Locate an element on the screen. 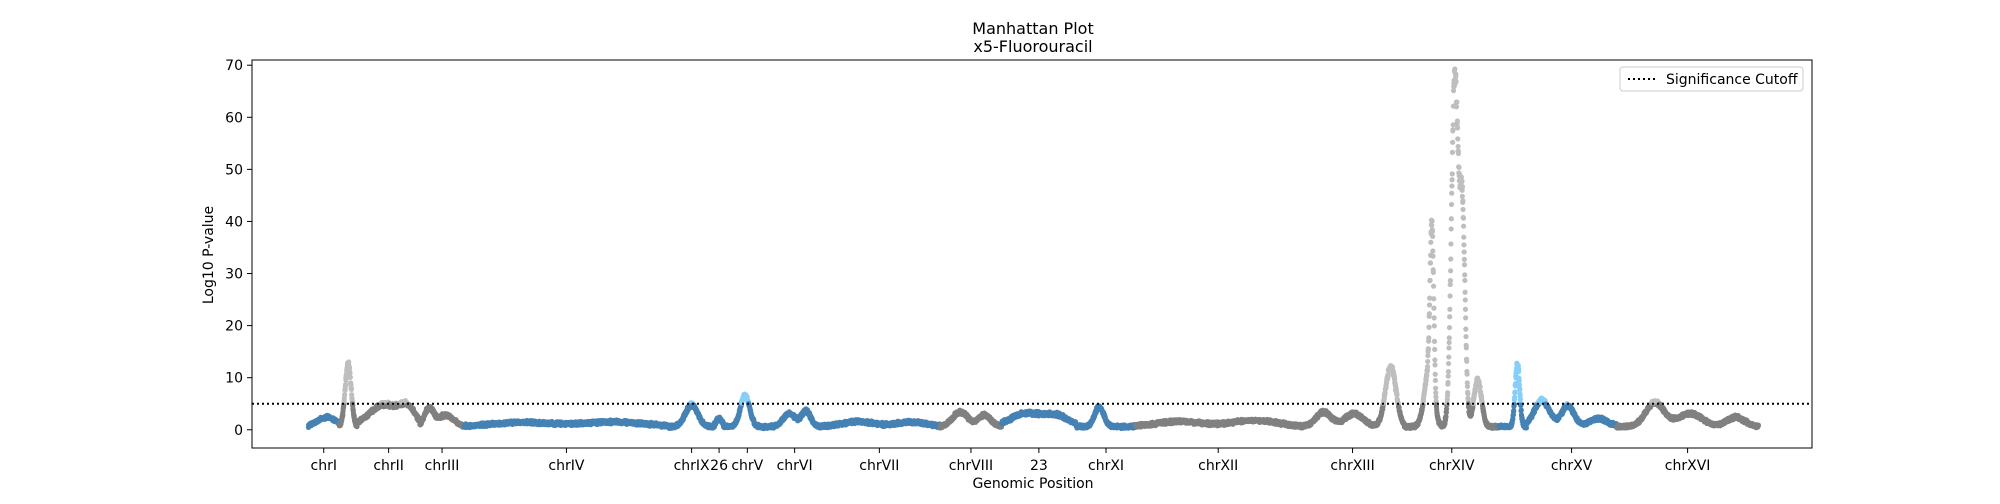  chart-title: Manhattan Plot is located at coordinates (1032, 28).